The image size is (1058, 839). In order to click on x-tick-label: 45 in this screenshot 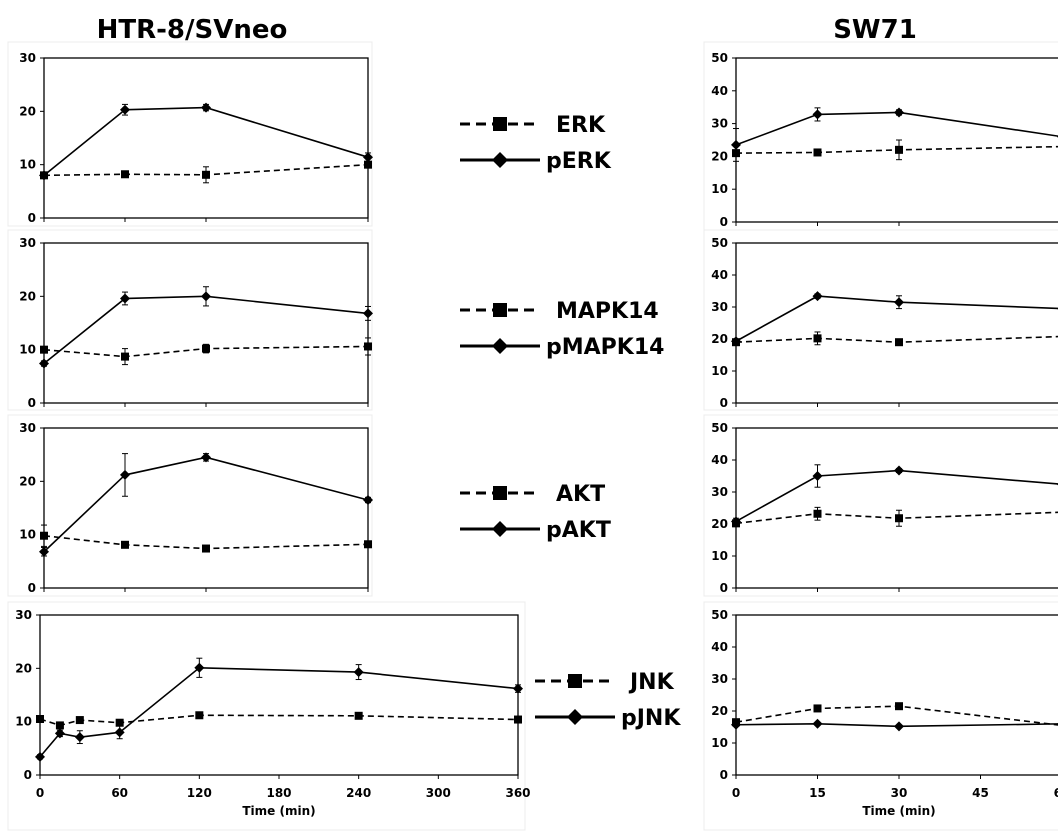, I will do `click(980, 793)`.